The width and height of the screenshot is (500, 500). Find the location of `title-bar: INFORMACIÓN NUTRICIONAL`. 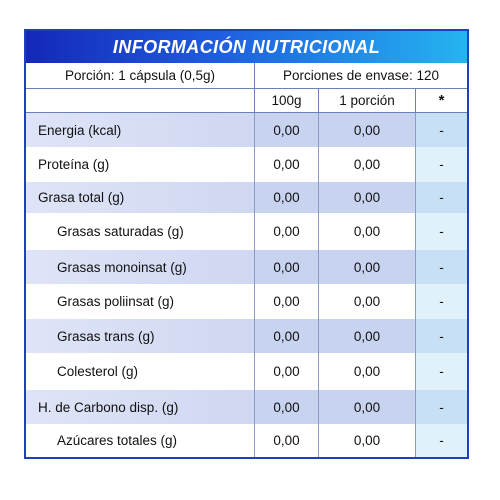

title-bar: INFORMACIÓN NUTRICIONAL is located at coordinates (246, 47).